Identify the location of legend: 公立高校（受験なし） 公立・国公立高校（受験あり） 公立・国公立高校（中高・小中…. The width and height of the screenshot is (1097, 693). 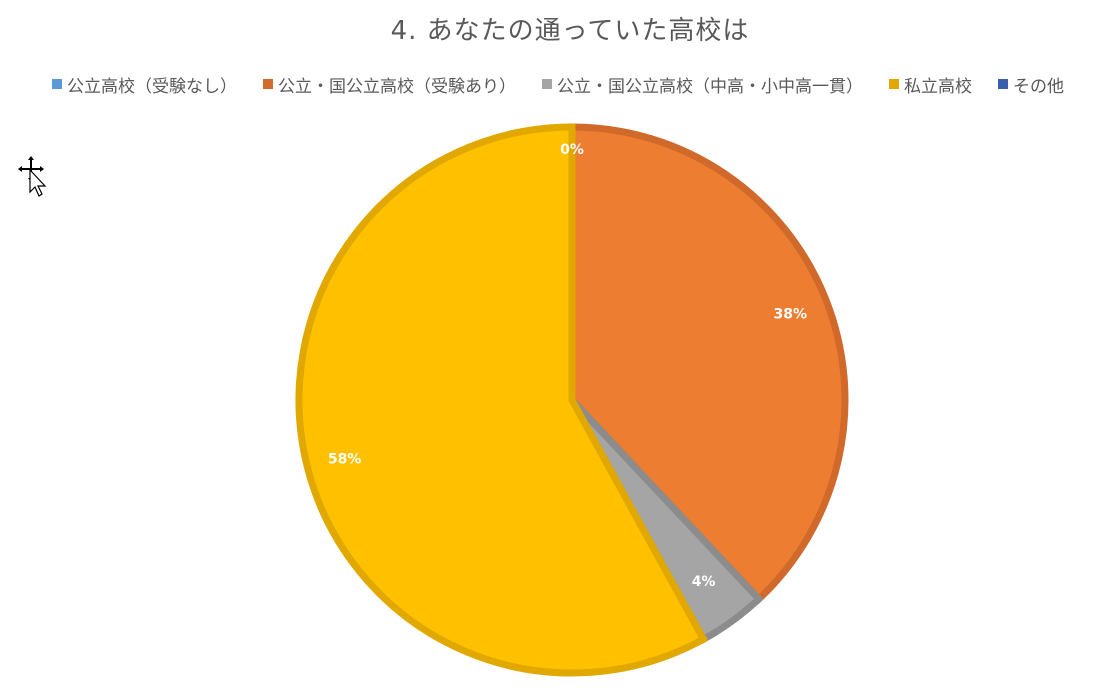
(574, 84).